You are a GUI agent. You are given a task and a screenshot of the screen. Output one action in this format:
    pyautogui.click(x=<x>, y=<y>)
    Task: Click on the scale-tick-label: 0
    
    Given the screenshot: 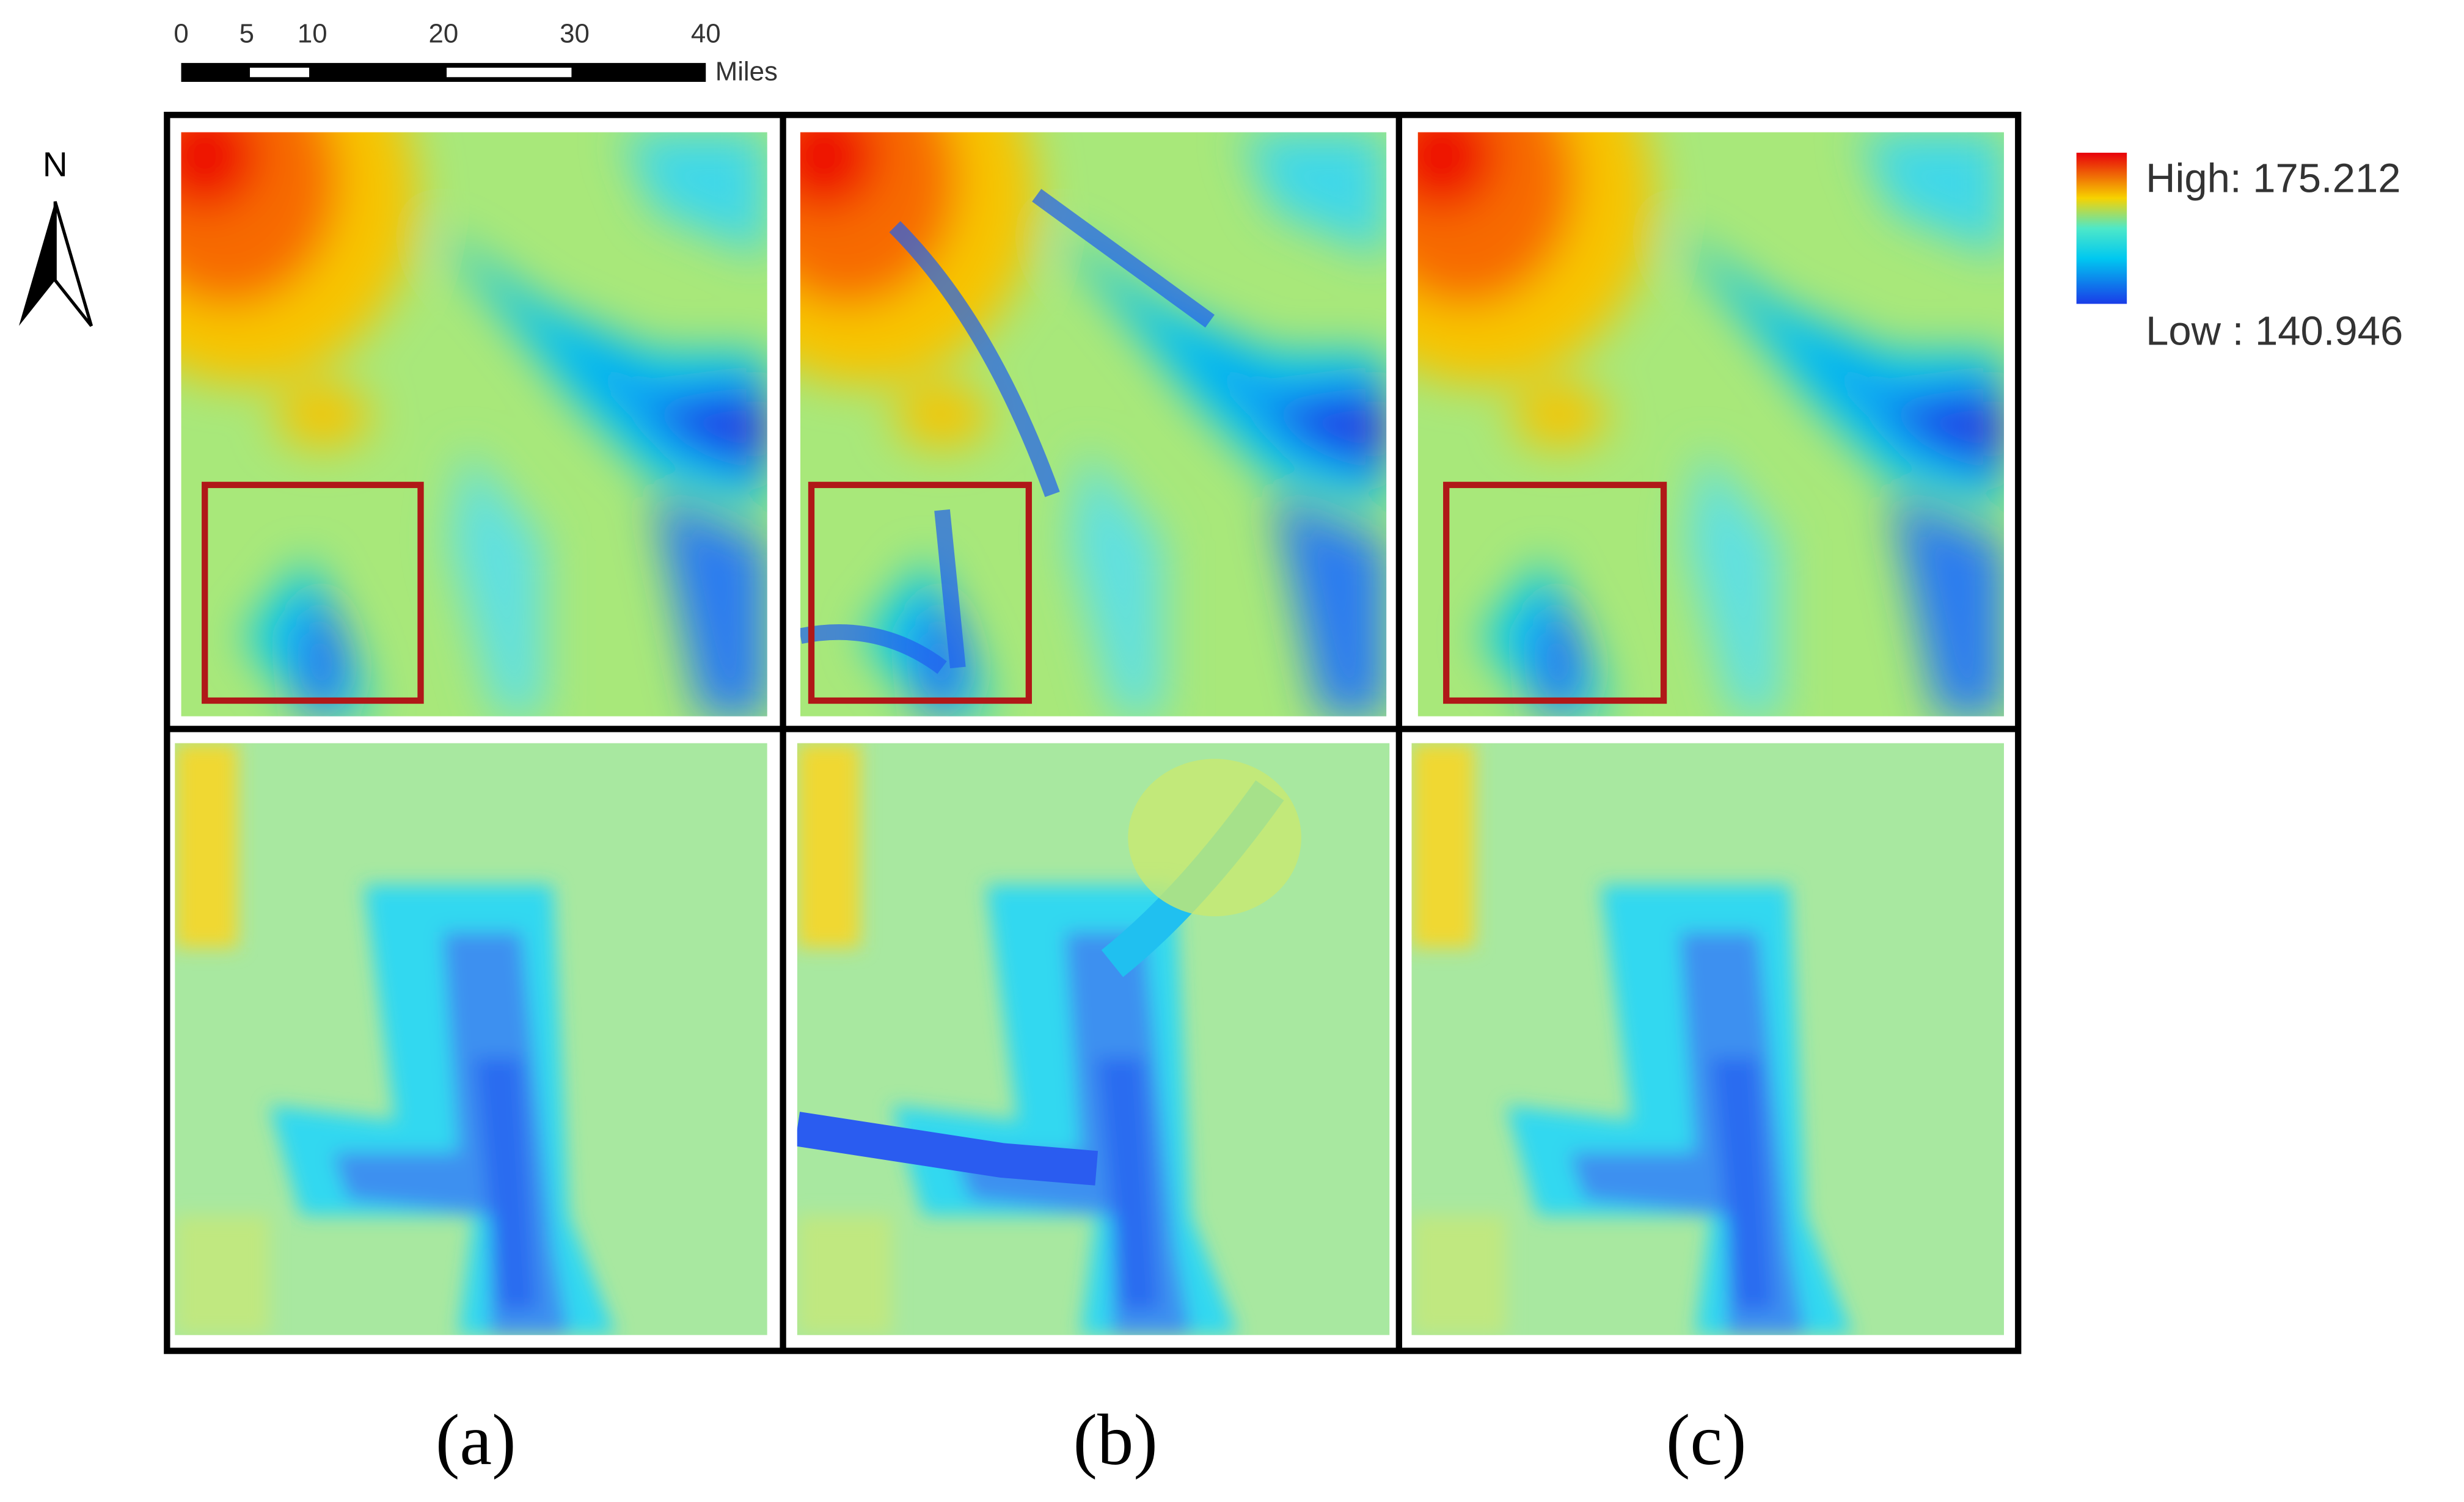 What is the action you would take?
    pyautogui.click(x=181, y=34)
    